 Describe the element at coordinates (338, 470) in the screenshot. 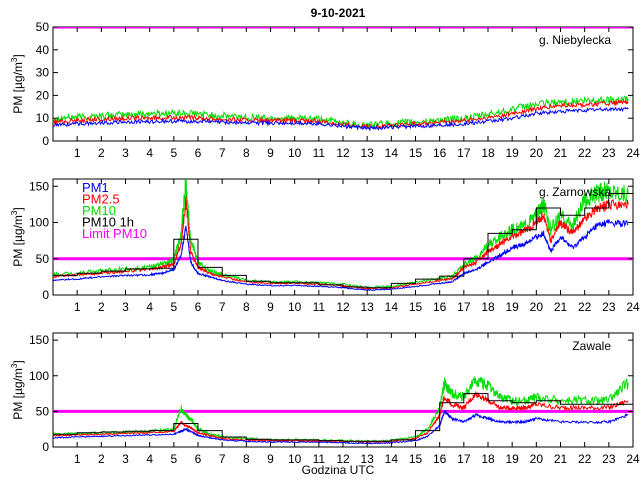

I see `x-axis-label: Godzina UTC` at that location.